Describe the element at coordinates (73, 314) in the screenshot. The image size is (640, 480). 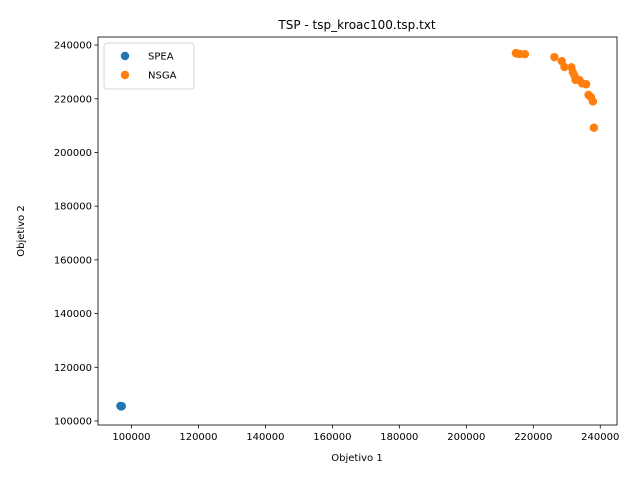
I see `y-tick-label: 140000` at that location.